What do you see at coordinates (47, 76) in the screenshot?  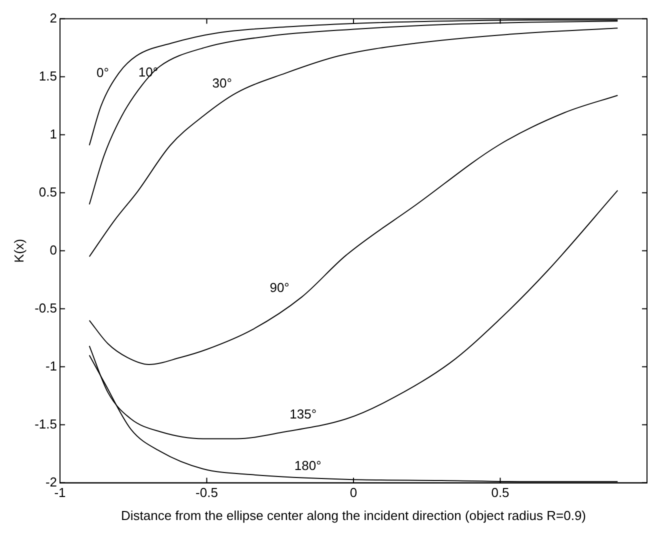 I see `y-tick-label: 1.5` at bounding box center [47, 76].